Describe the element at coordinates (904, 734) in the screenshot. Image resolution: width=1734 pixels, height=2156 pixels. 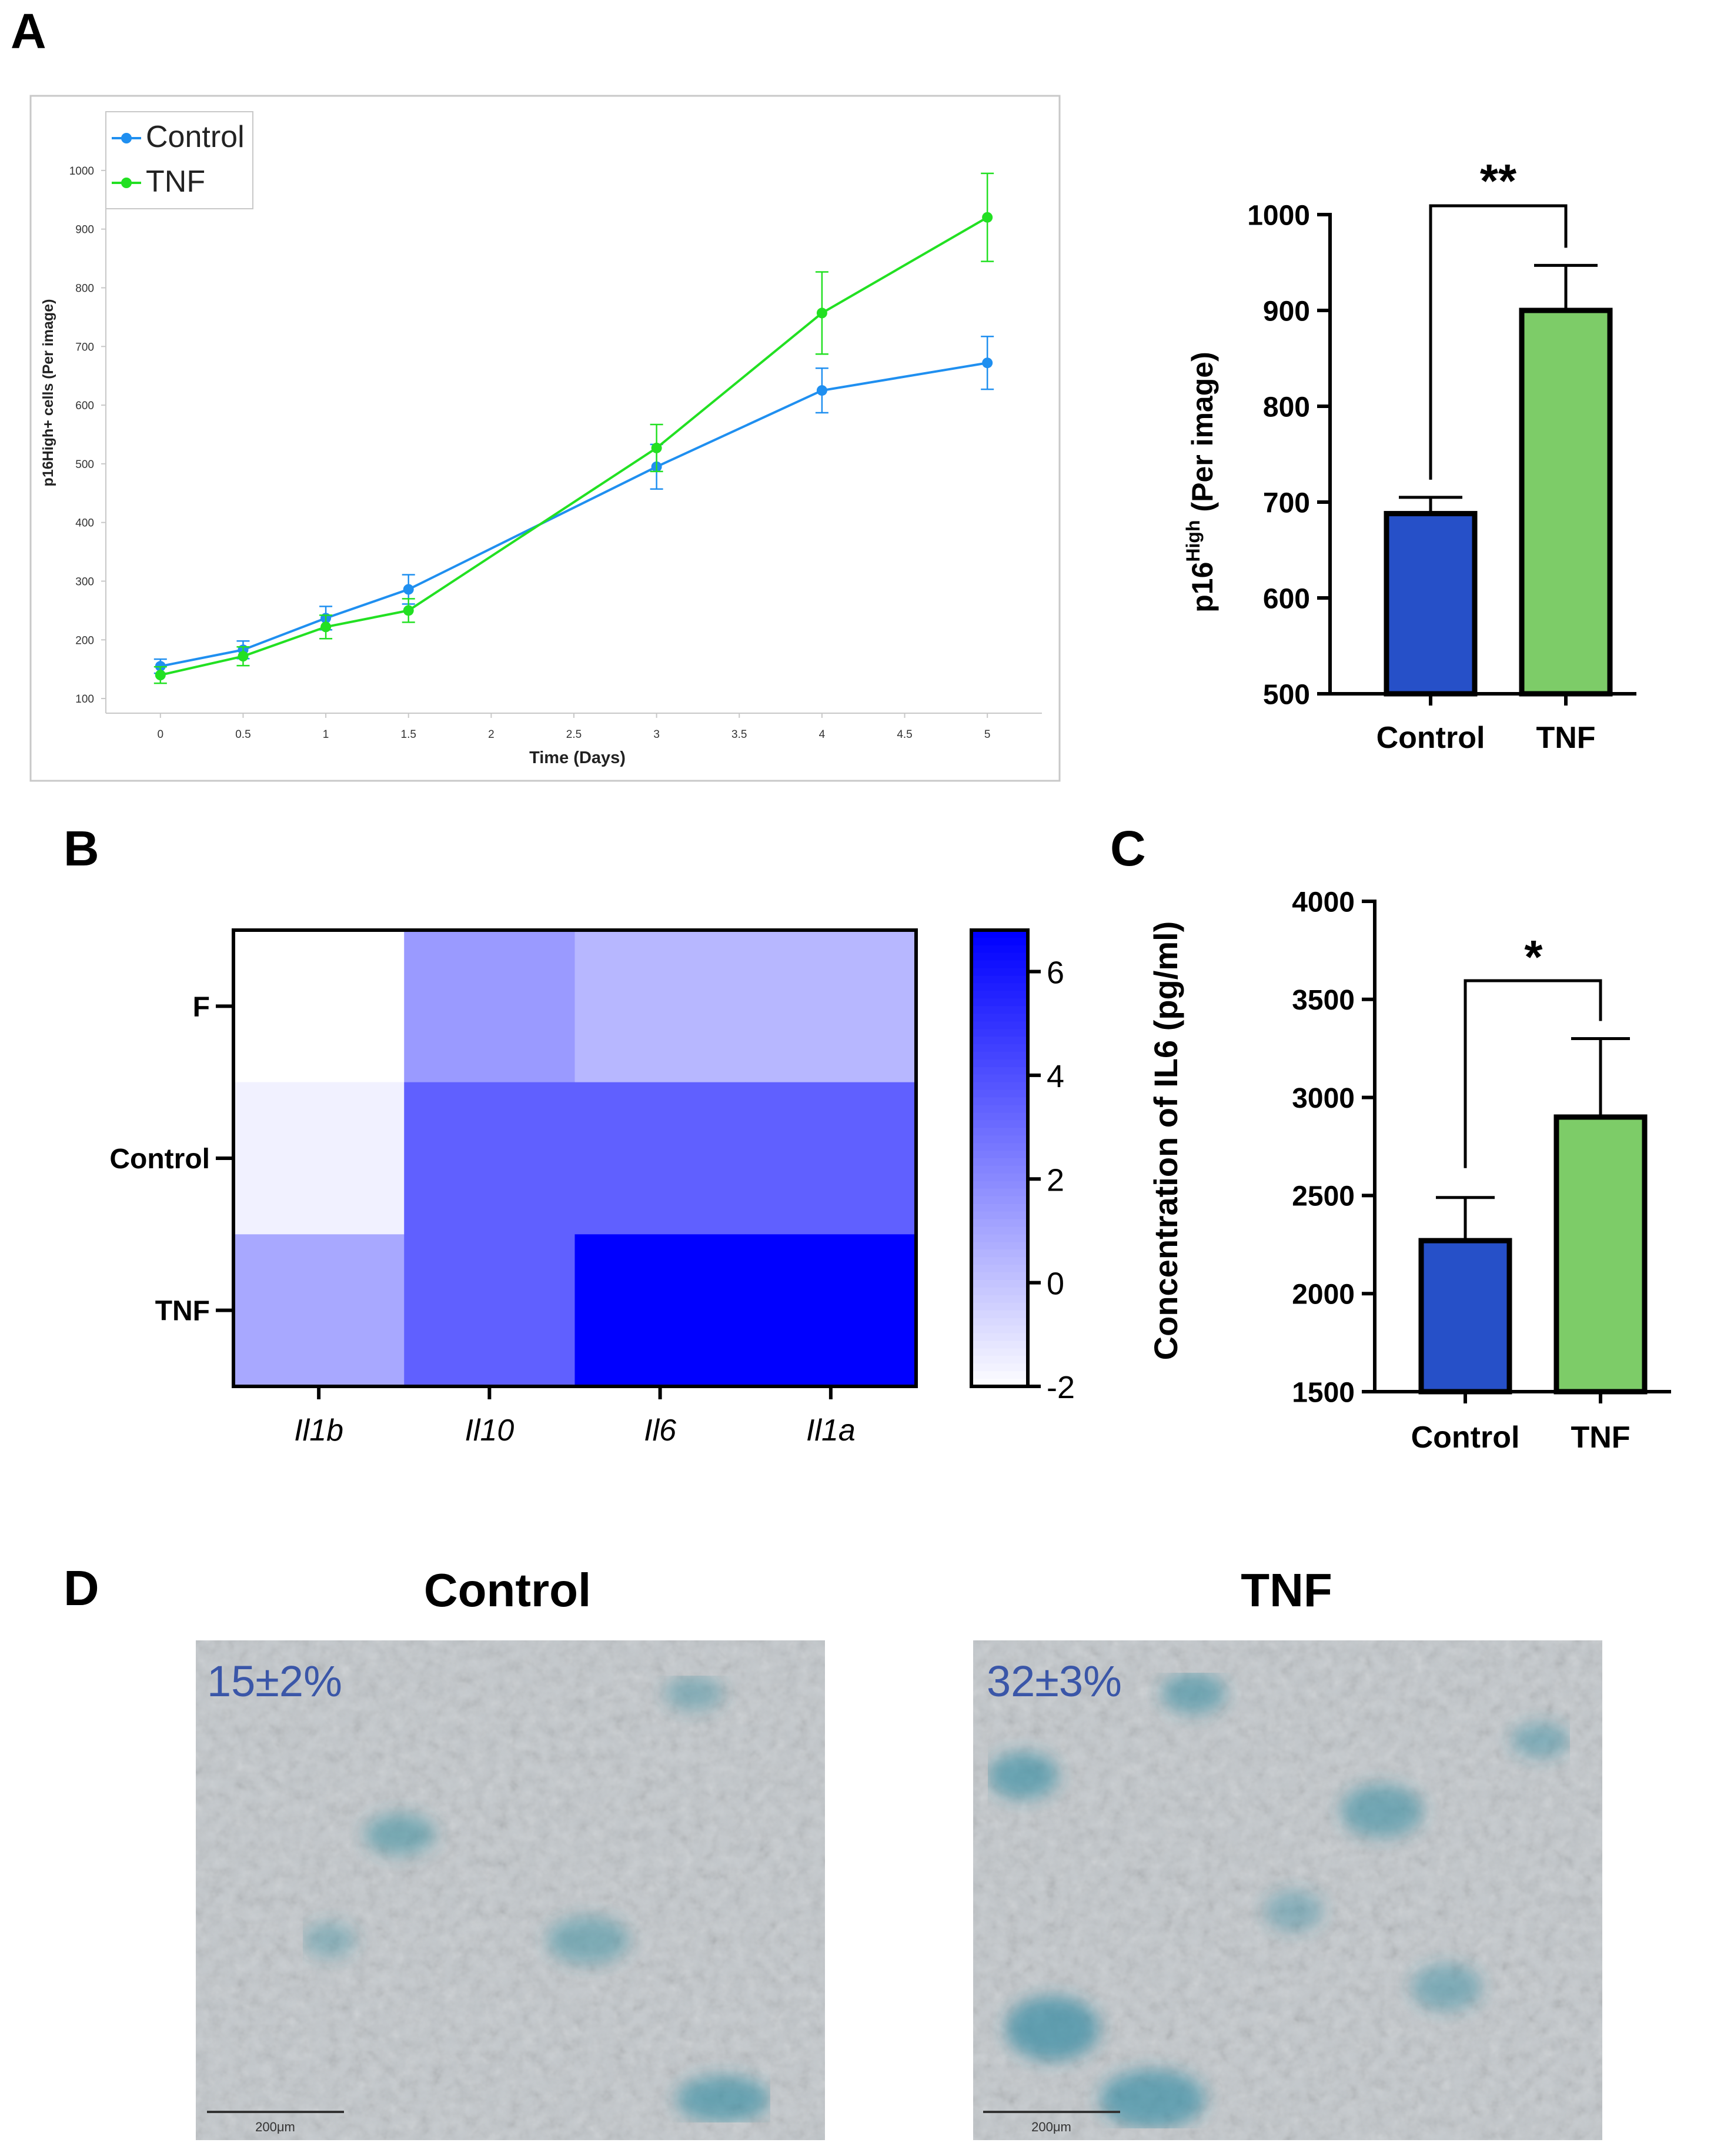
I see `x-tick-label: 4.5` at that location.